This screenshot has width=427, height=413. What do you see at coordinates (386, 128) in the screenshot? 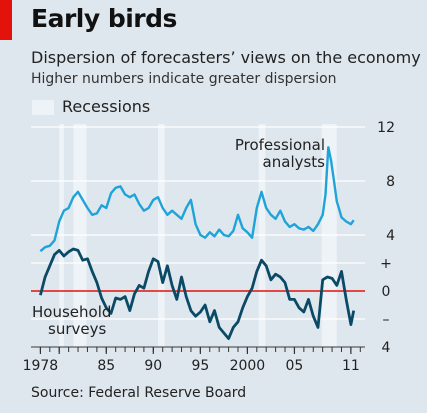
I see `y-tick-label-upper: 12` at bounding box center [386, 128].